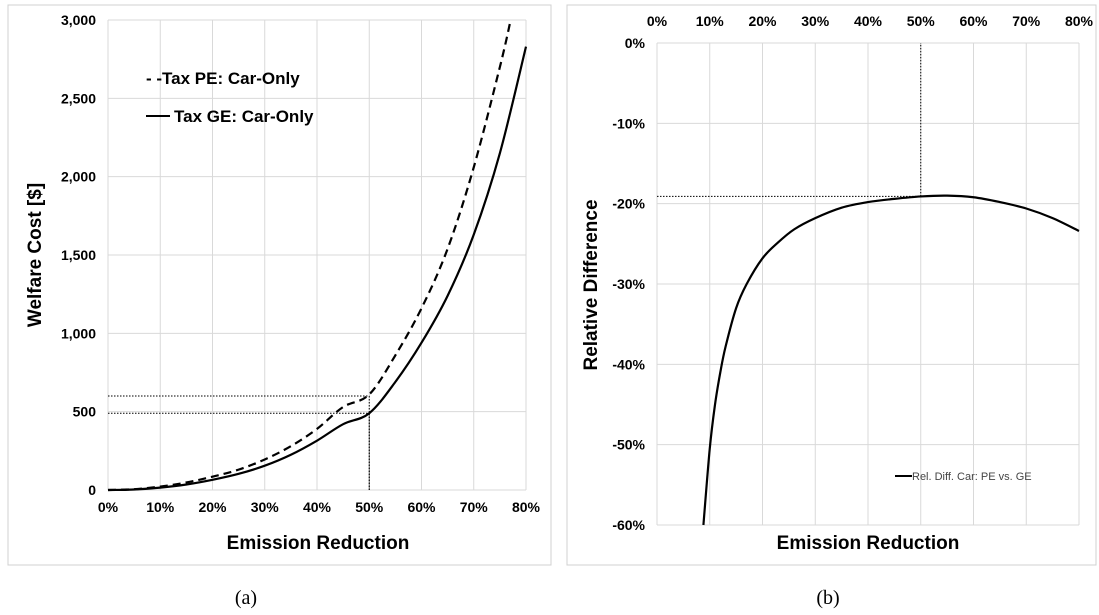 The height and width of the screenshot is (615, 1099). Describe the element at coordinates (591, 284) in the screenshot. I see `panel-b-y-axis-title: Relative Difference` at that location.